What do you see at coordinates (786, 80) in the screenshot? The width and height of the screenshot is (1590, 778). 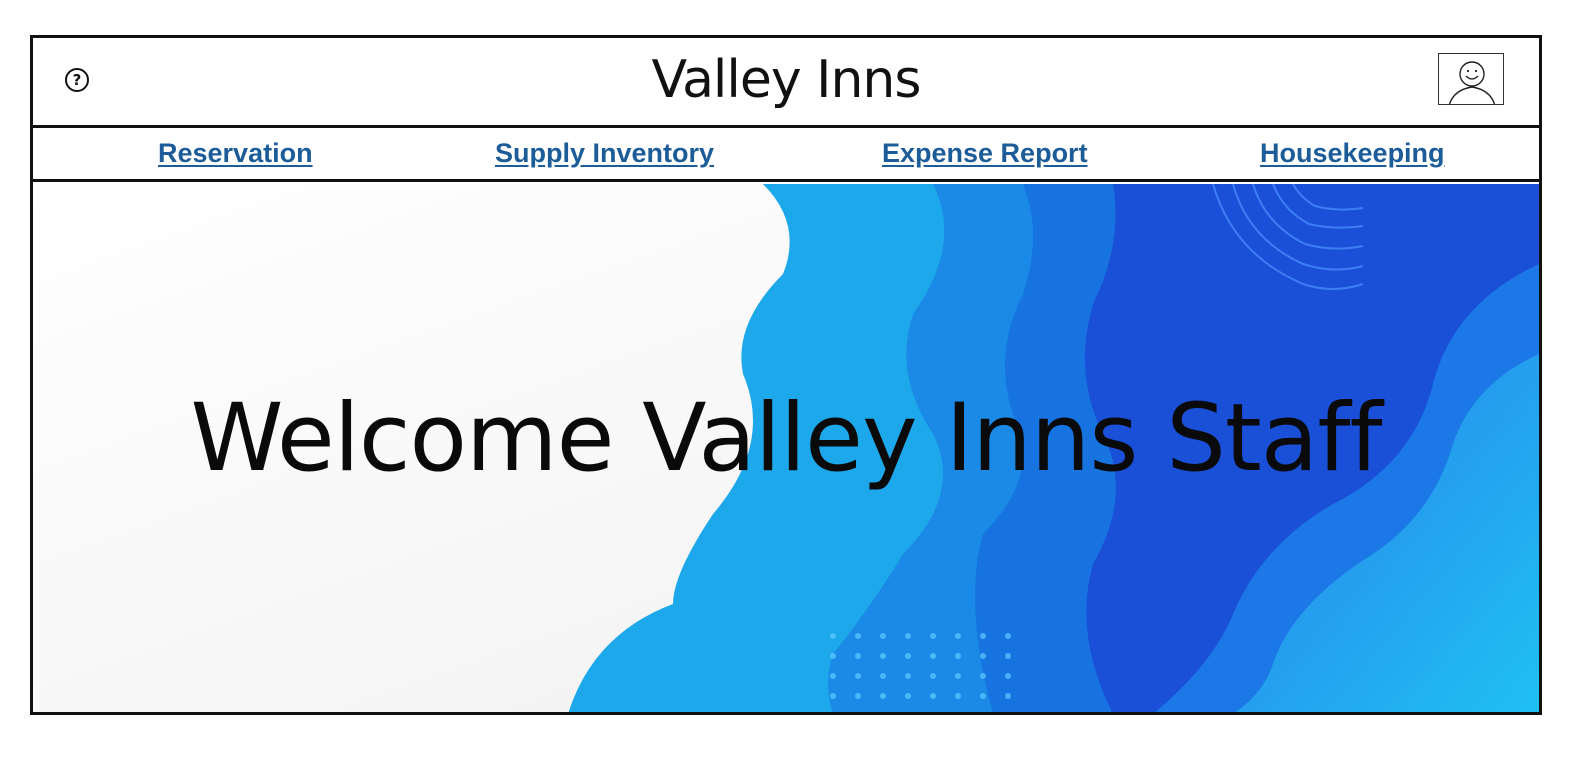 I see `page-title: Valley Inns` at bounding box center [786, 80].